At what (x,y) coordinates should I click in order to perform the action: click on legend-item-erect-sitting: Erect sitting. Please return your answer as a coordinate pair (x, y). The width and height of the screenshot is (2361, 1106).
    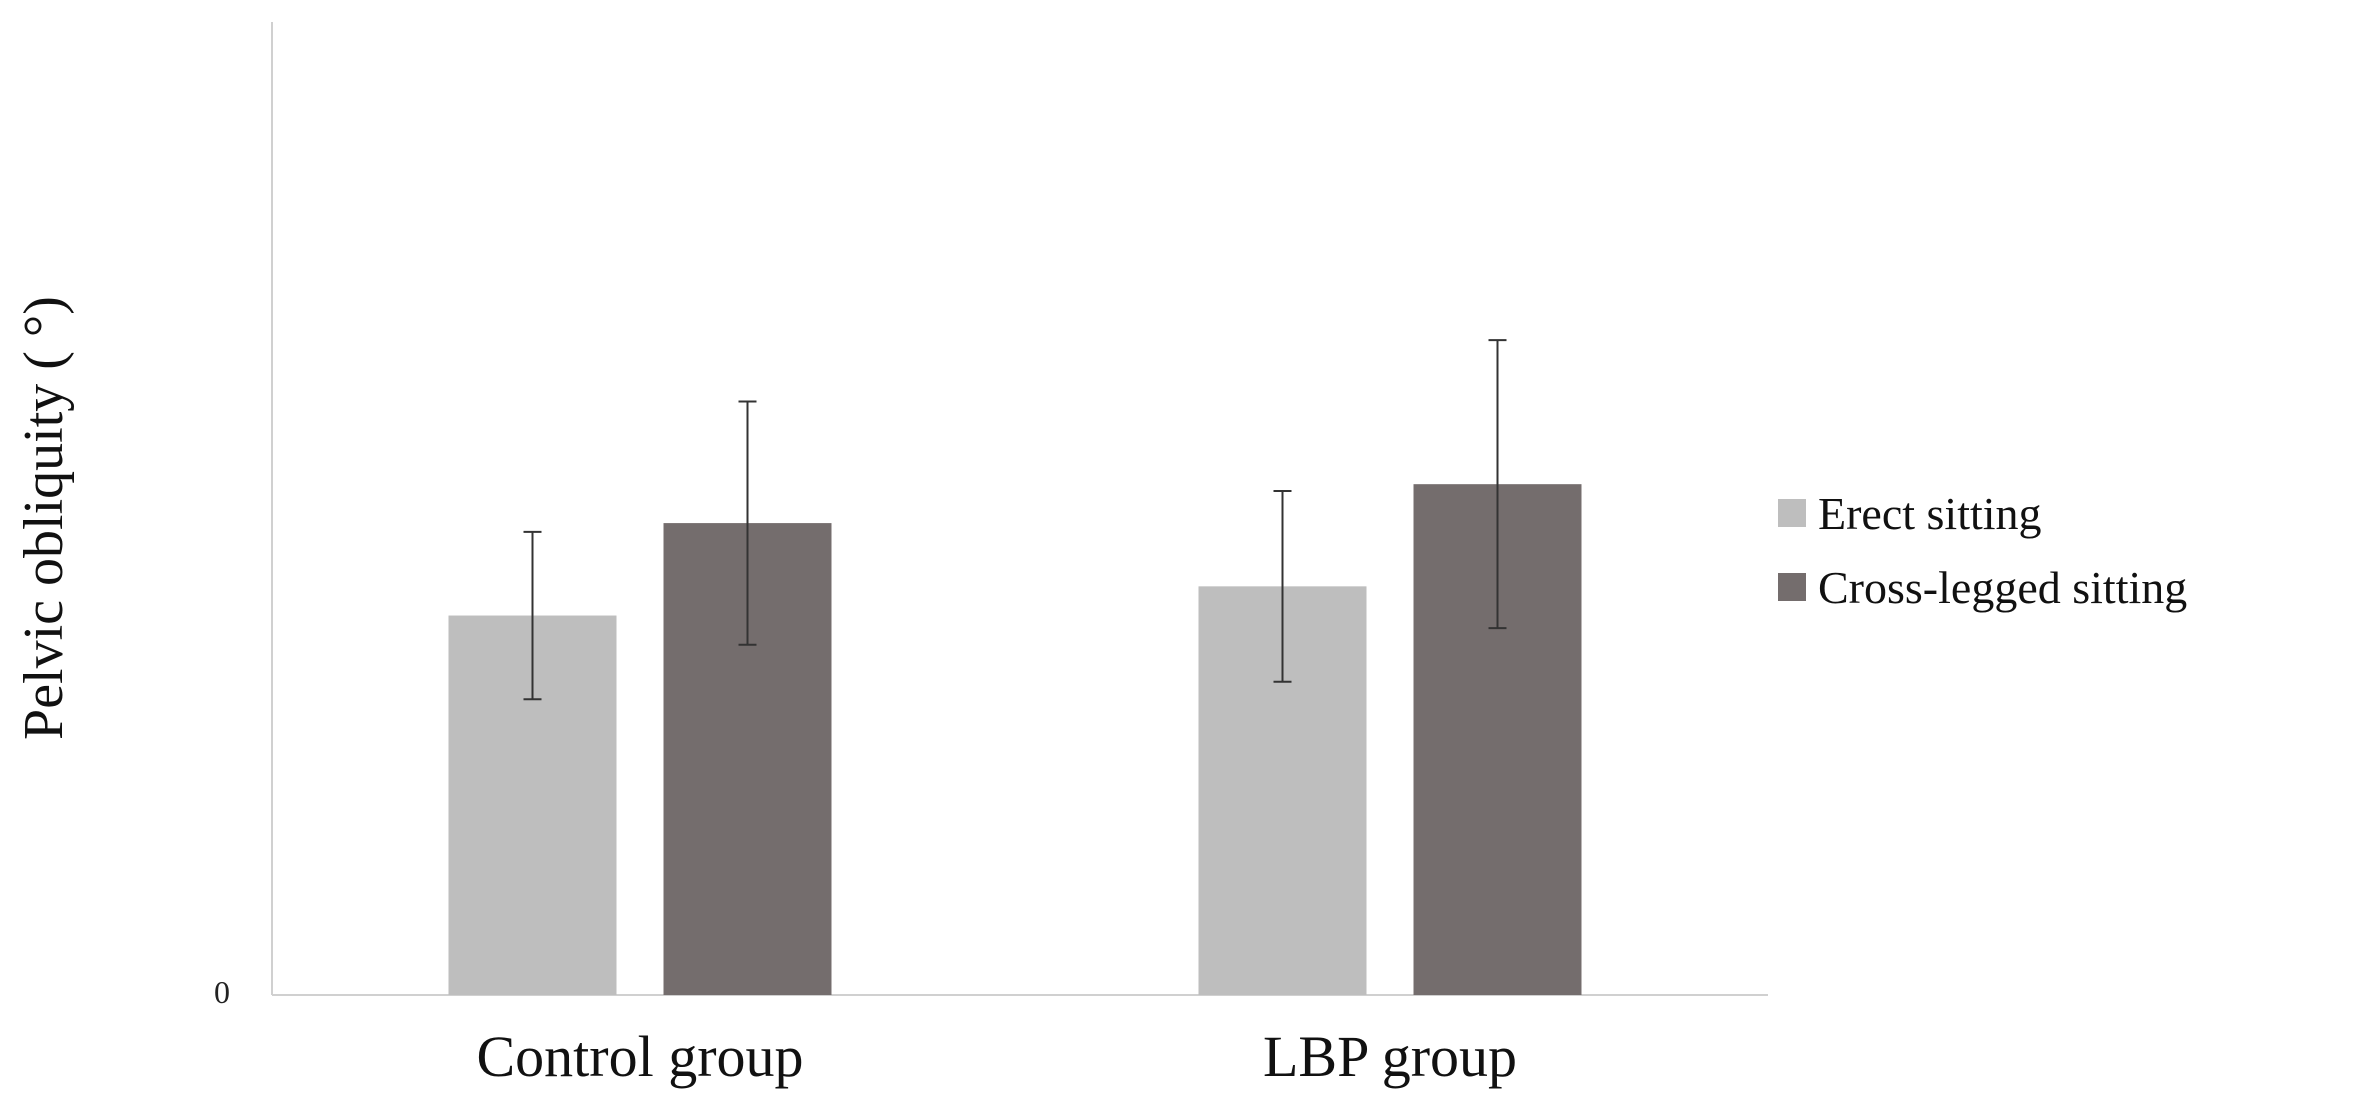
    Looking at the image, I should click on (1910, 513).